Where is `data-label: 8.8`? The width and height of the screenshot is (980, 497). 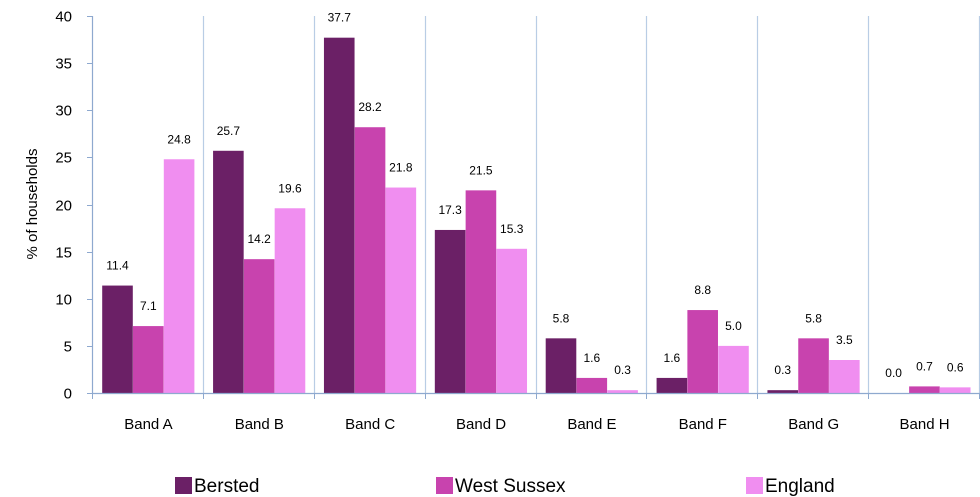
data-label: 8.8 is located at coordinates (702, 290).